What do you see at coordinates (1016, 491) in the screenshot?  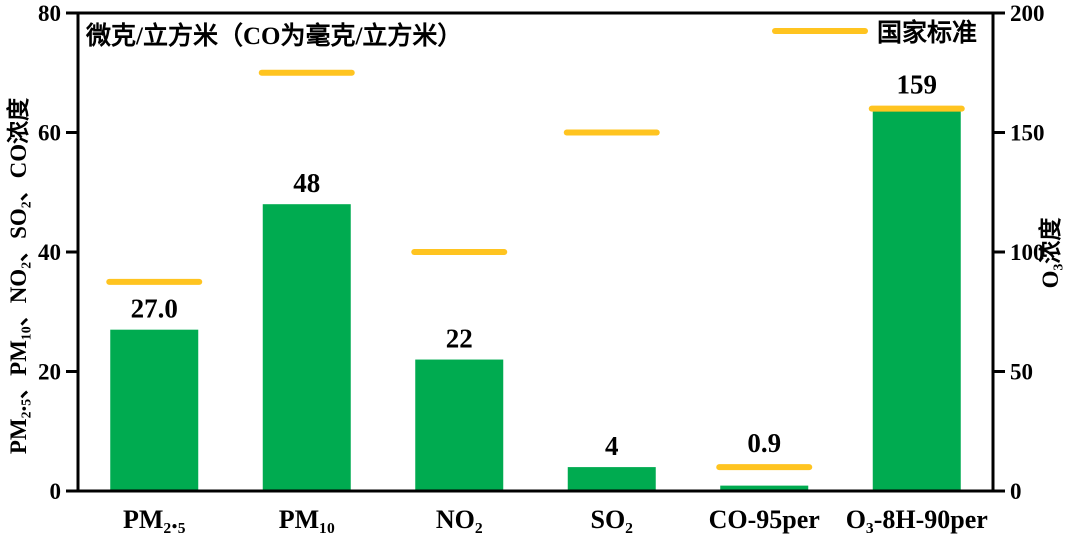 I see `right-axis-tick-label: 0` at bounding box center [1016, 491].